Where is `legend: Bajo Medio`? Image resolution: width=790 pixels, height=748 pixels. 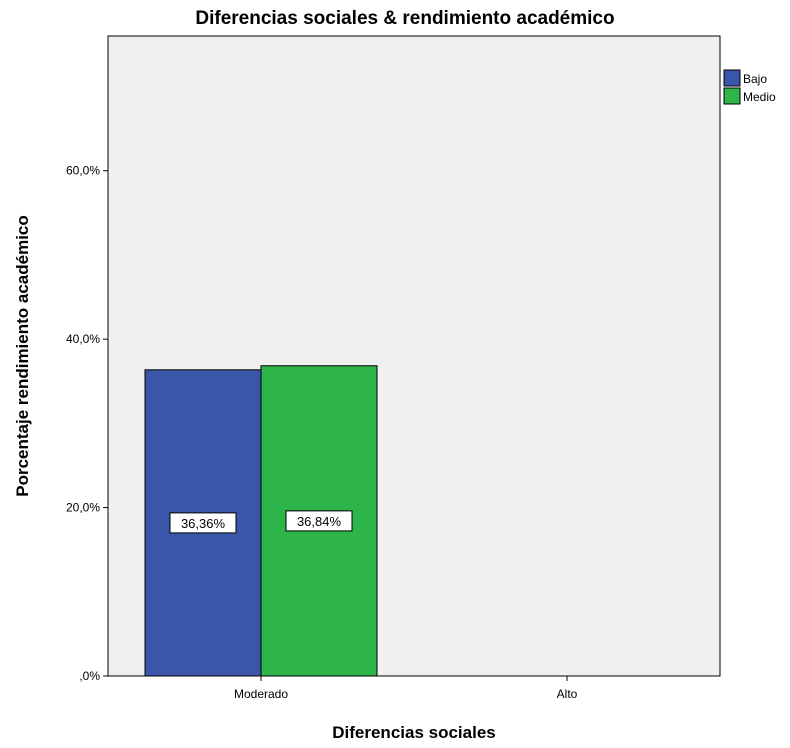
legend: Bajo Medio is located at coordinates (749, 87).